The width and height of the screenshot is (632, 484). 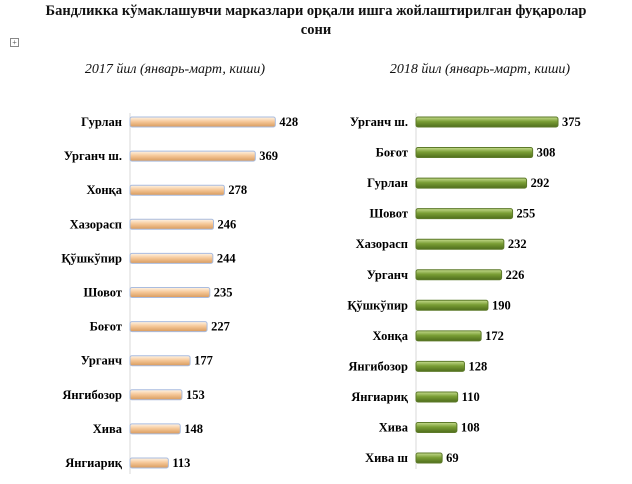 I want to click on chart-2017-title: 2017 йил (январь-март, киши), so click(x=175, y=69).